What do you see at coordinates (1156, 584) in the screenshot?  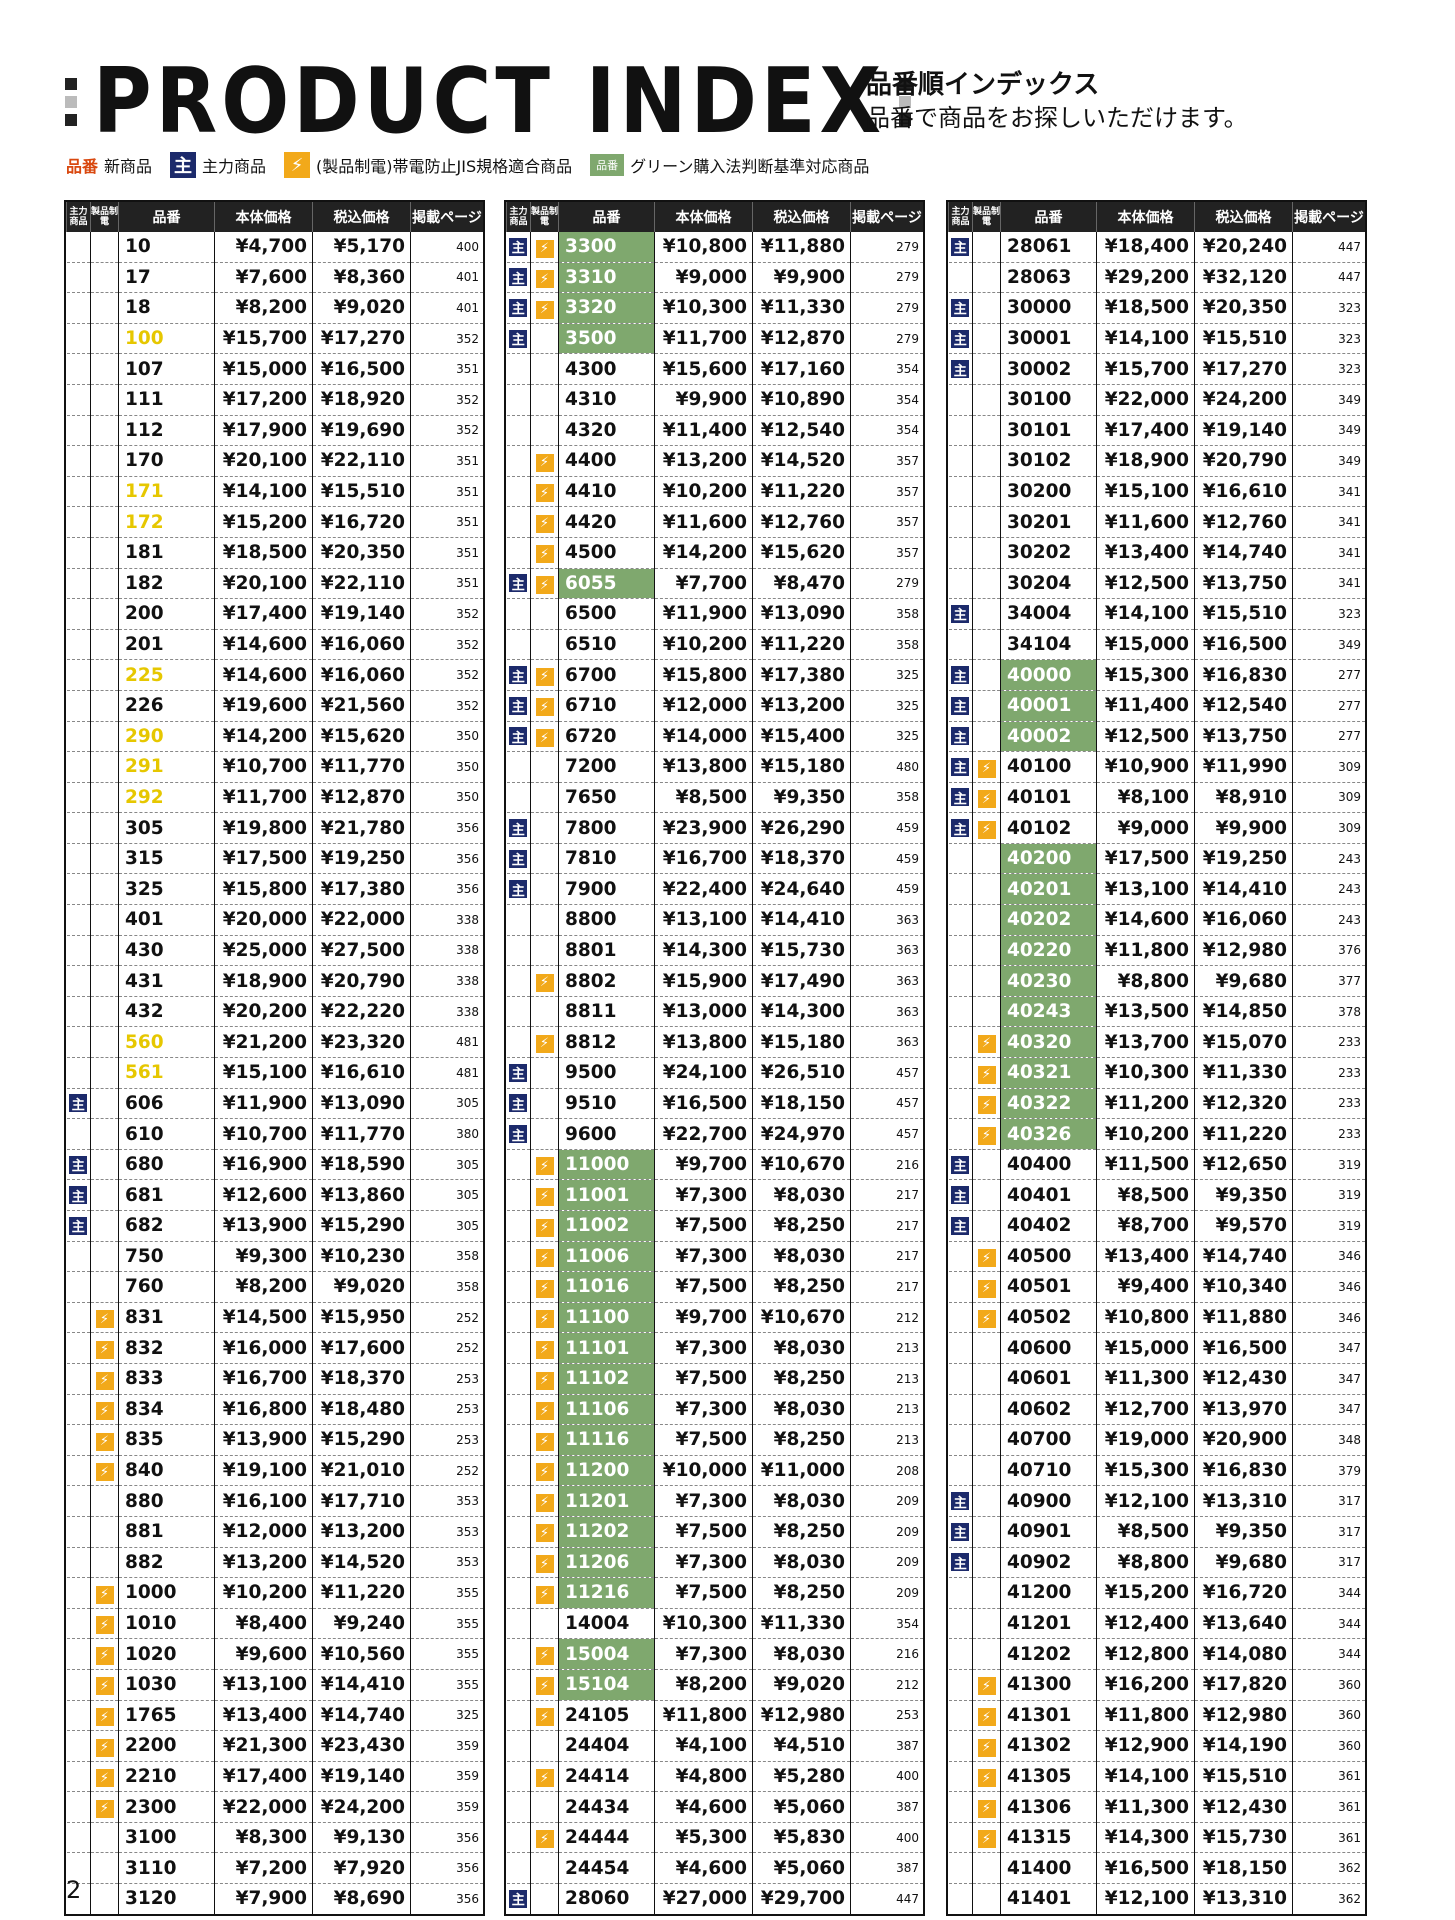 I see `table-row: 30204 ¥12,500 ¥13,750 341` at bounding box center [1156, 584].